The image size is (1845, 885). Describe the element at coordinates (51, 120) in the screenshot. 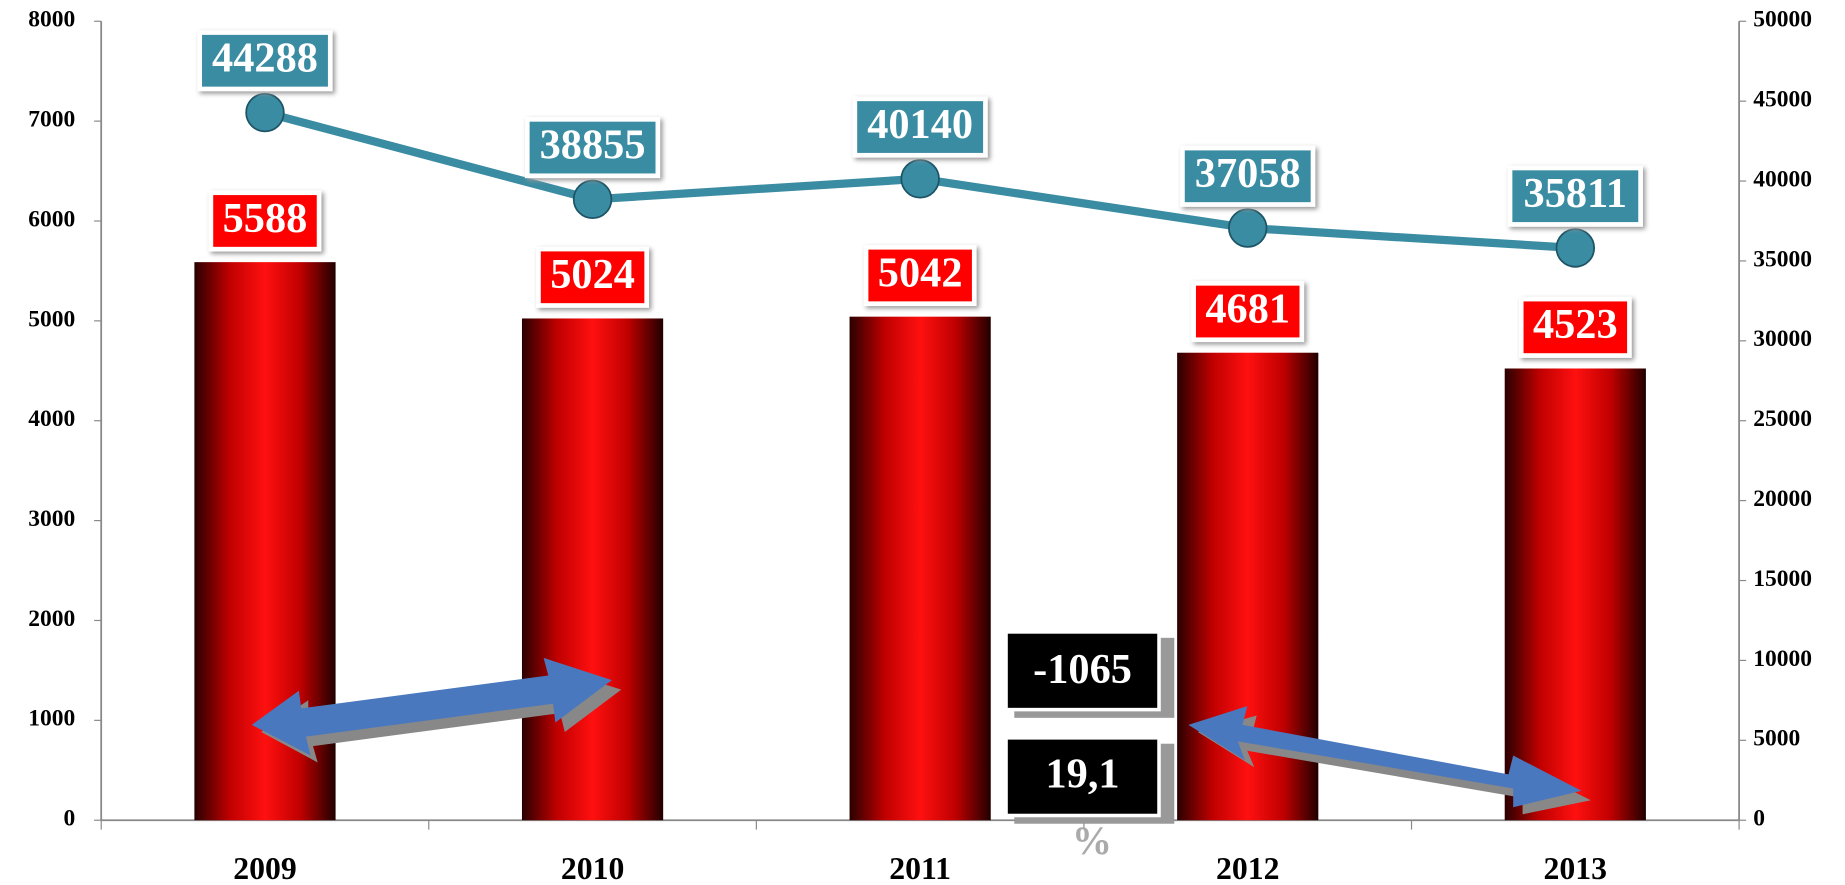

I see `y-tick-label: 7000` at that location.